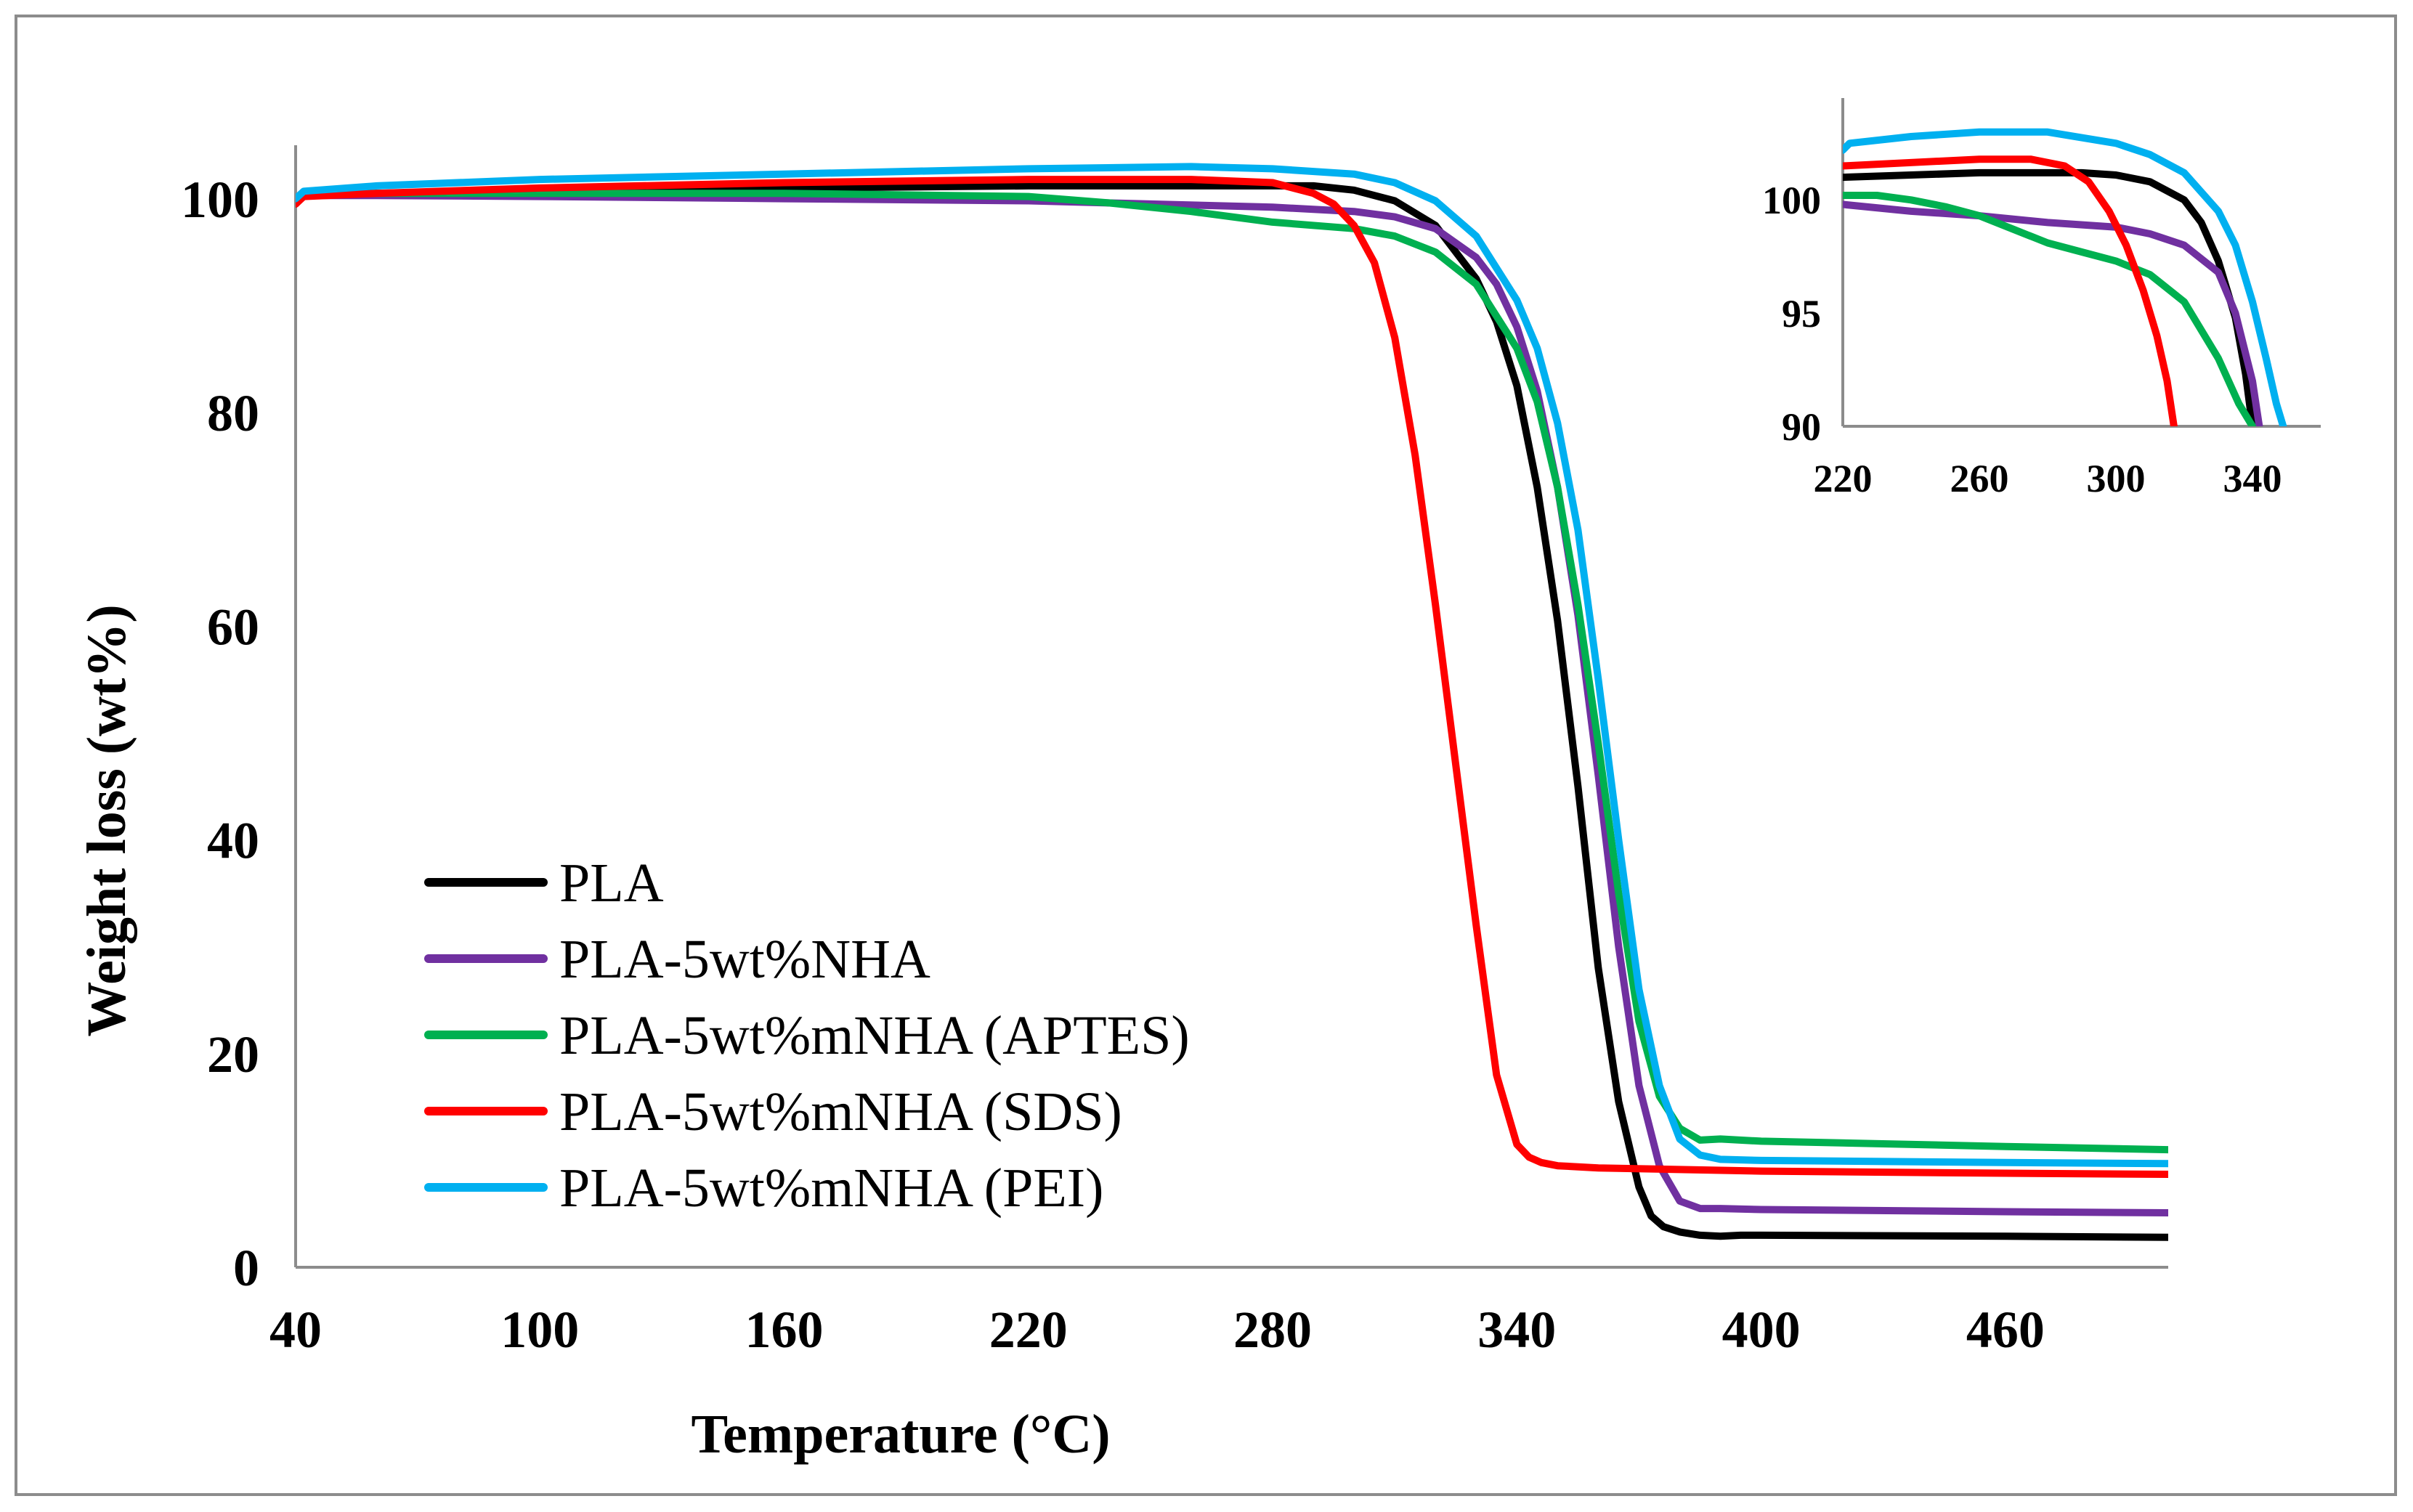 The image size is (2413, 1512). Describe the element at coordinates (2252, 478) in the screenshot. I see `inset-x-tick-label: 340` at that location.